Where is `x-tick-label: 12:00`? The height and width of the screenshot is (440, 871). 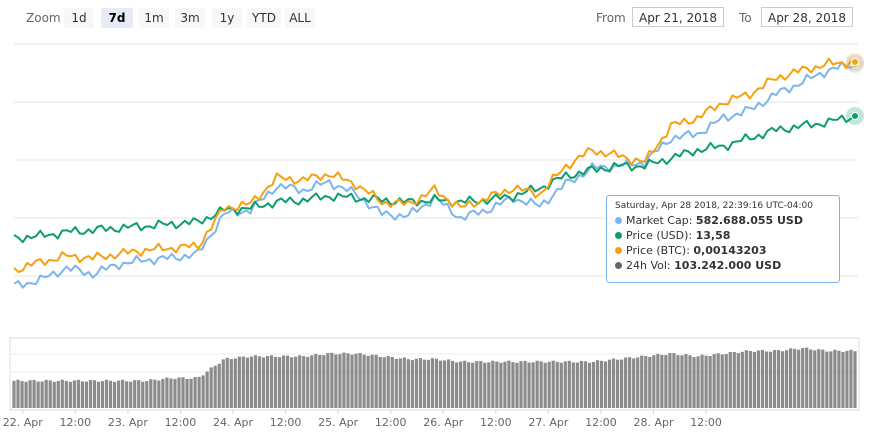
x-tick-label: 12:00 is located at coordinates (391, 422).